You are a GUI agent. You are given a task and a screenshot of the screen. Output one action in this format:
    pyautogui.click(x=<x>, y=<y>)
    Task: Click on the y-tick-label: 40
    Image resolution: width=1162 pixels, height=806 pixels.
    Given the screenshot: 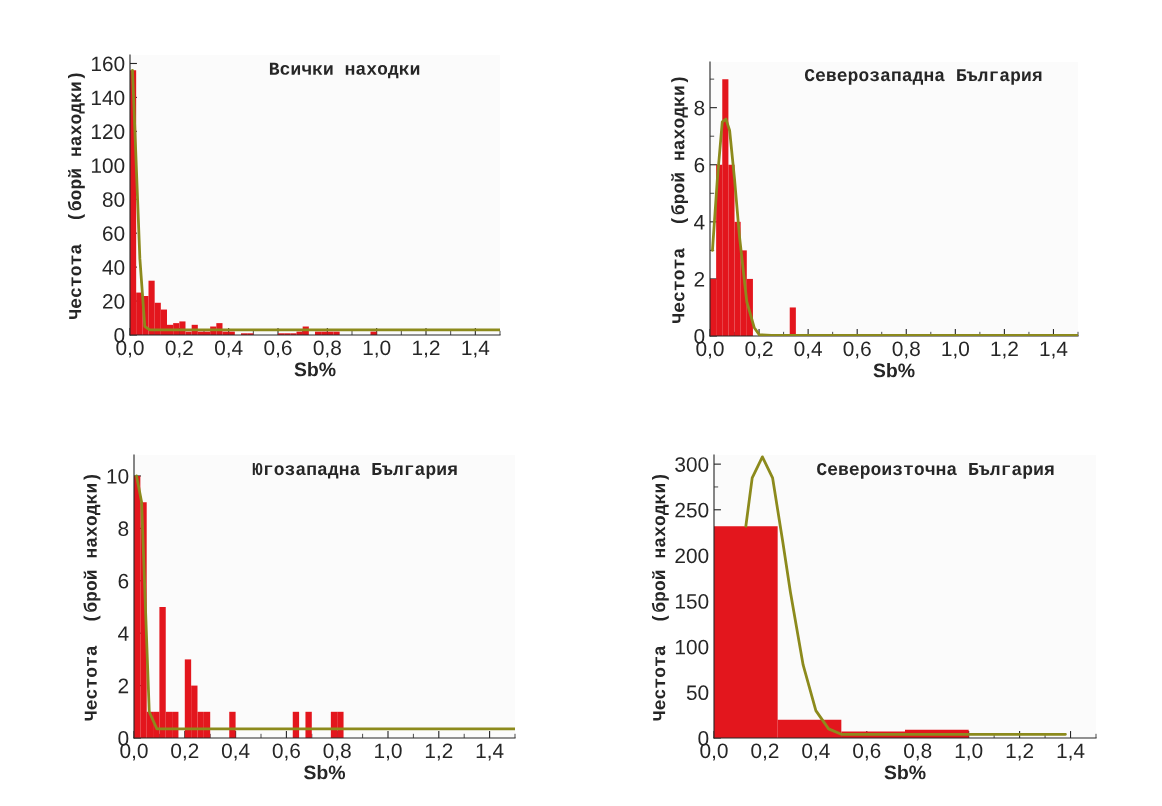 What is the action you would take?
    pyautogui.click(x=113, y=267)
    